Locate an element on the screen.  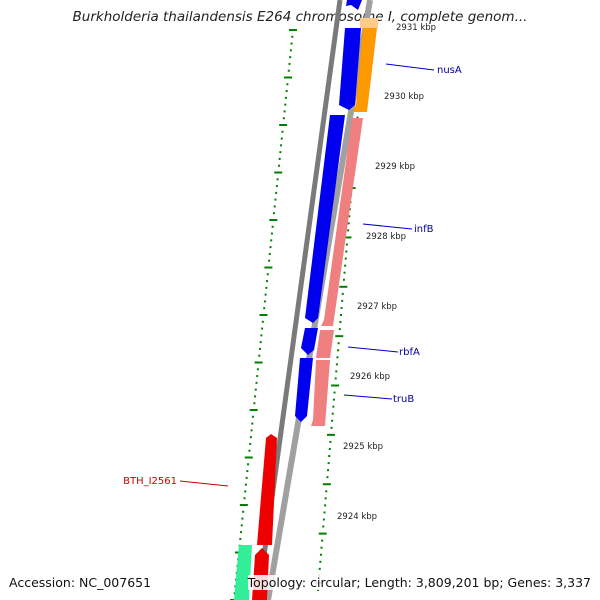
leader-truB is located at coordinates (368, 397).